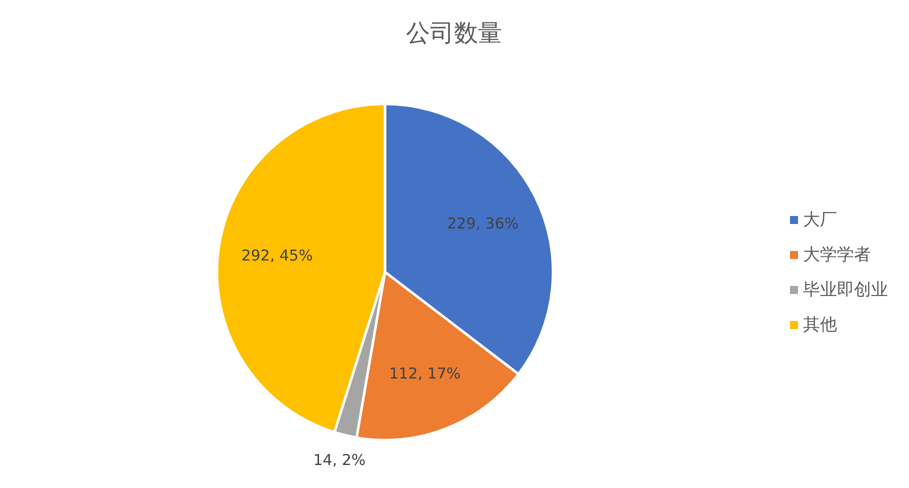 The image size is (909, 488). What do you see at coordinates (277, 255) in the screenshot?
I see `data-label: 292, 45%` at bounding box center [277, 255].